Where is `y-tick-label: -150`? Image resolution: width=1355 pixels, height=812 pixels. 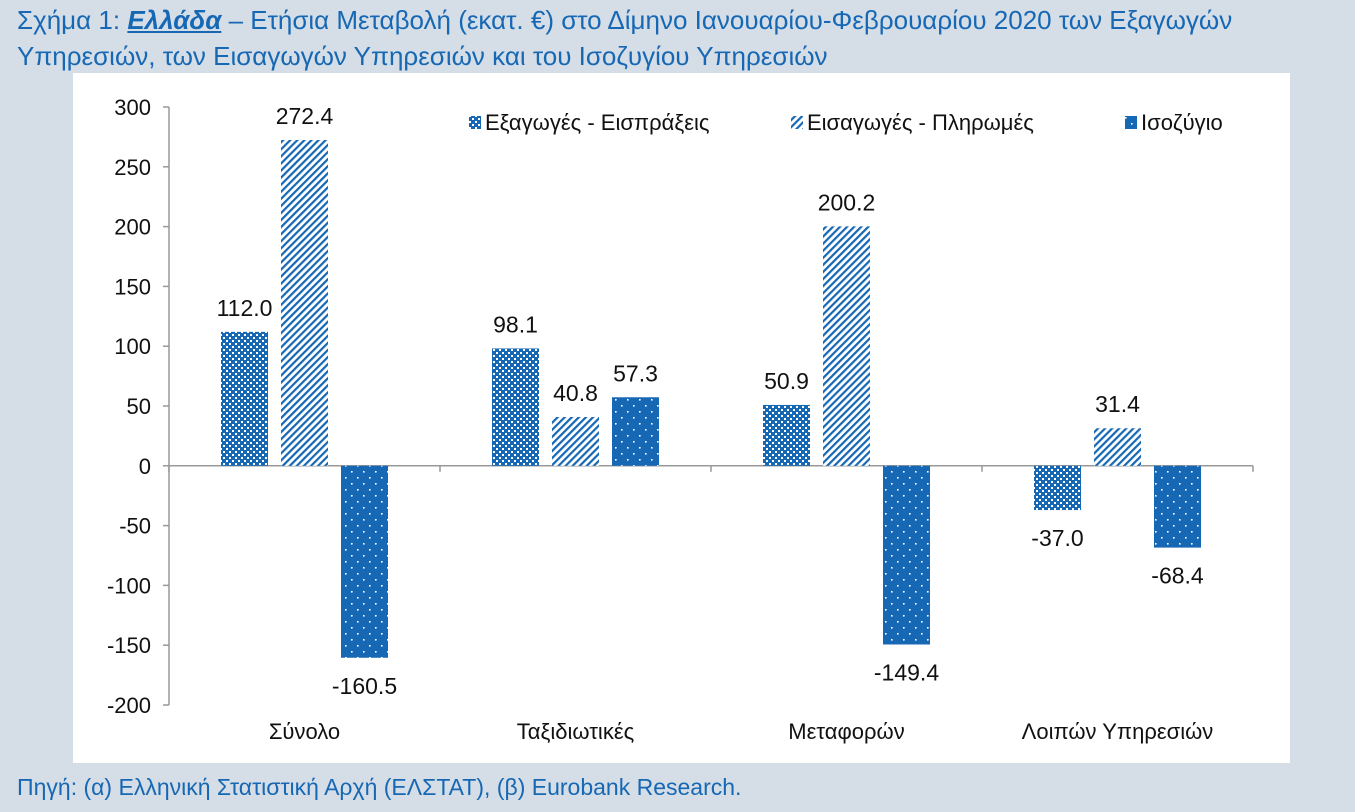 y-tick-label: -150 is located at coordinates (129, 645).